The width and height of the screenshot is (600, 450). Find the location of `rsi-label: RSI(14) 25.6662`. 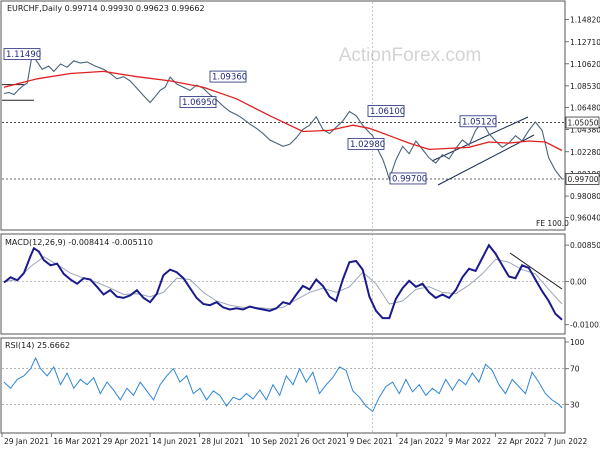

rsi-label: RSI(14) 25.6662 is located at coordinates (37, 345).